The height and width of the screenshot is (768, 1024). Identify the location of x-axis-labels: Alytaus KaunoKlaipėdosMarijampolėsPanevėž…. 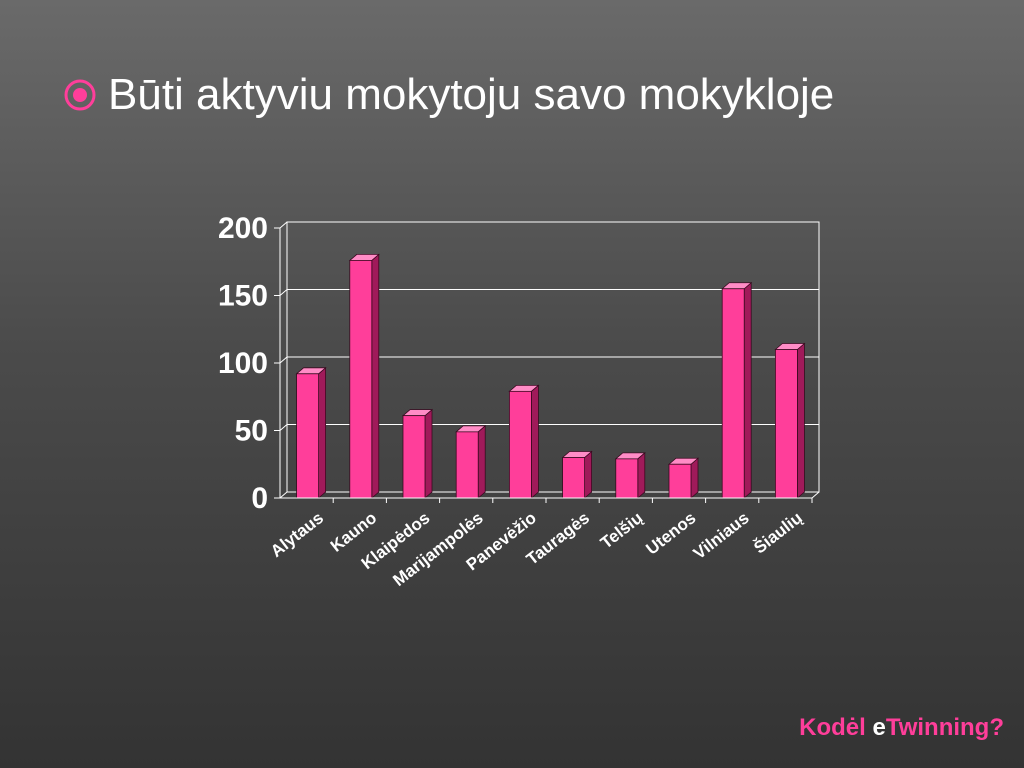
(536, 549).